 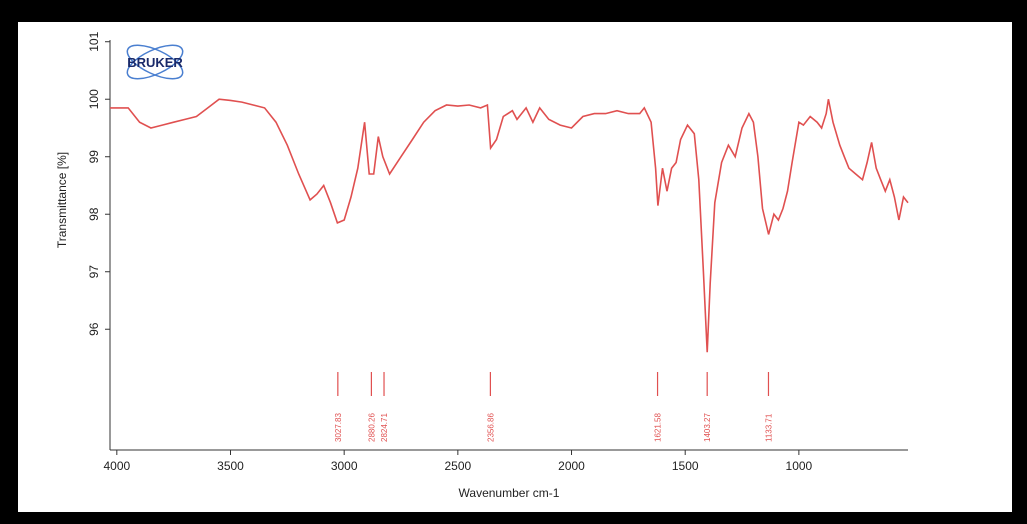 I want to click on x-tick-label: 3000, so click(x=344, y=466).